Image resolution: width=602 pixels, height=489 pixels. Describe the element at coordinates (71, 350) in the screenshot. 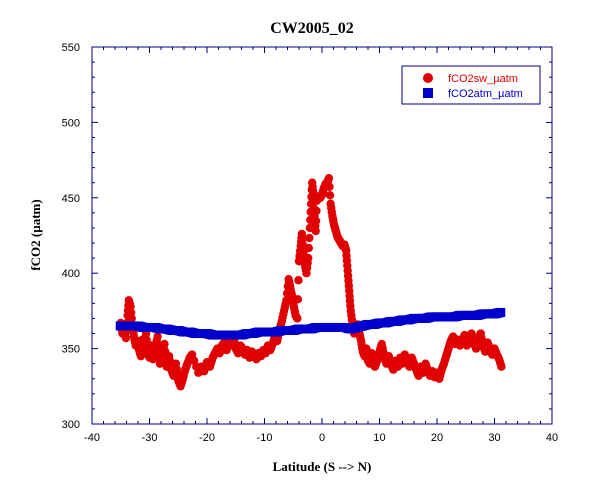

I see `y-tick-label: 350` at that location.